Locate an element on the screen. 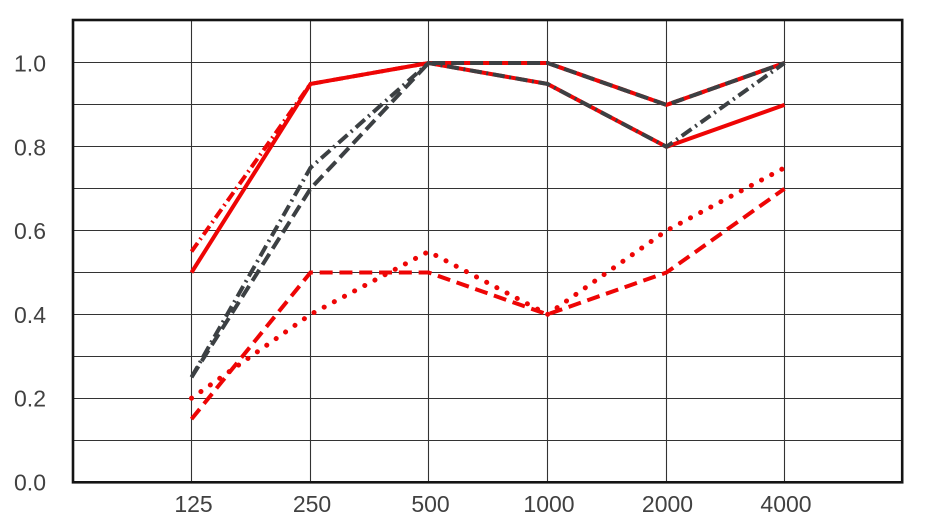 The width and height of the screenshot is (940, 527). svg-text: 0.0 is located at coordinates (30, 483).